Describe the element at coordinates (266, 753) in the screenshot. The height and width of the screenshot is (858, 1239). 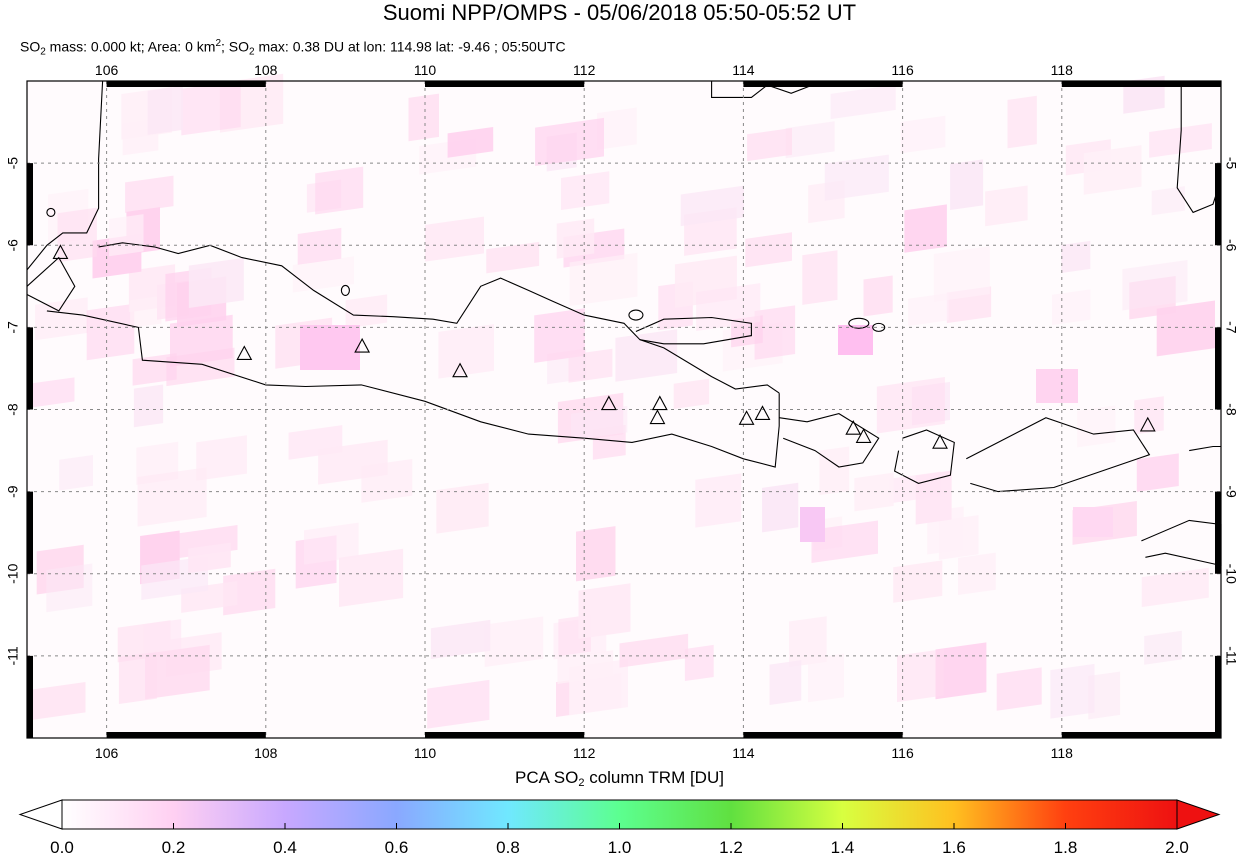
I see `lon-tick-label-bottom: 108` at that location.